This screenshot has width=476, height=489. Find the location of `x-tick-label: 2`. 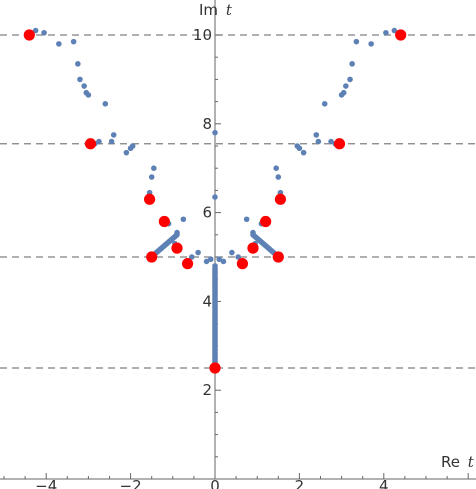

x-tick-label: 2 is located at coordinates (300, 483).